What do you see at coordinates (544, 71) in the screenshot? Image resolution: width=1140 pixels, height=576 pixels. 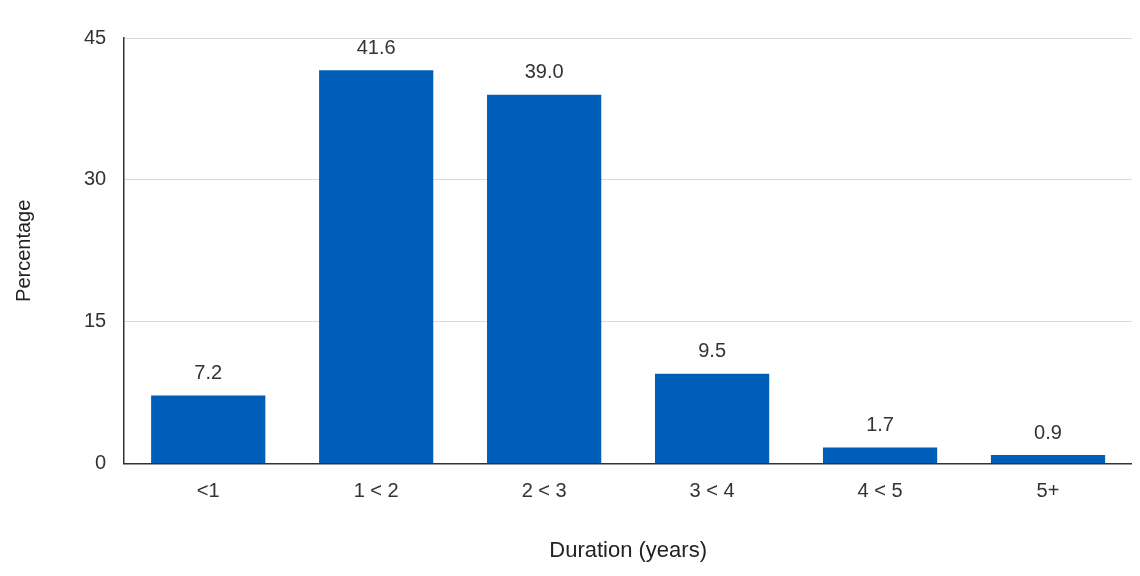 I see `data-label: 39.0` at bounding box center [544, 71].